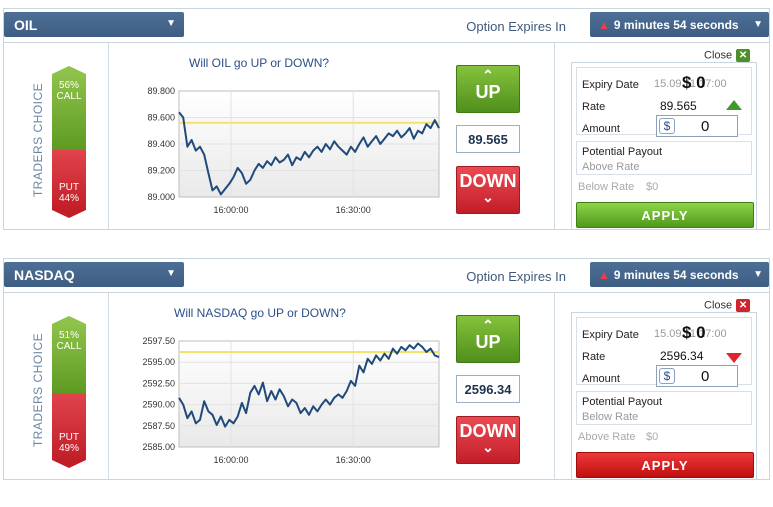 This screenshot has height=507, width=773. What do you see at coordinates (161, 144) in the screenshot?
I see `y-tick-label: 89.400` at bounding box center [161, 144].